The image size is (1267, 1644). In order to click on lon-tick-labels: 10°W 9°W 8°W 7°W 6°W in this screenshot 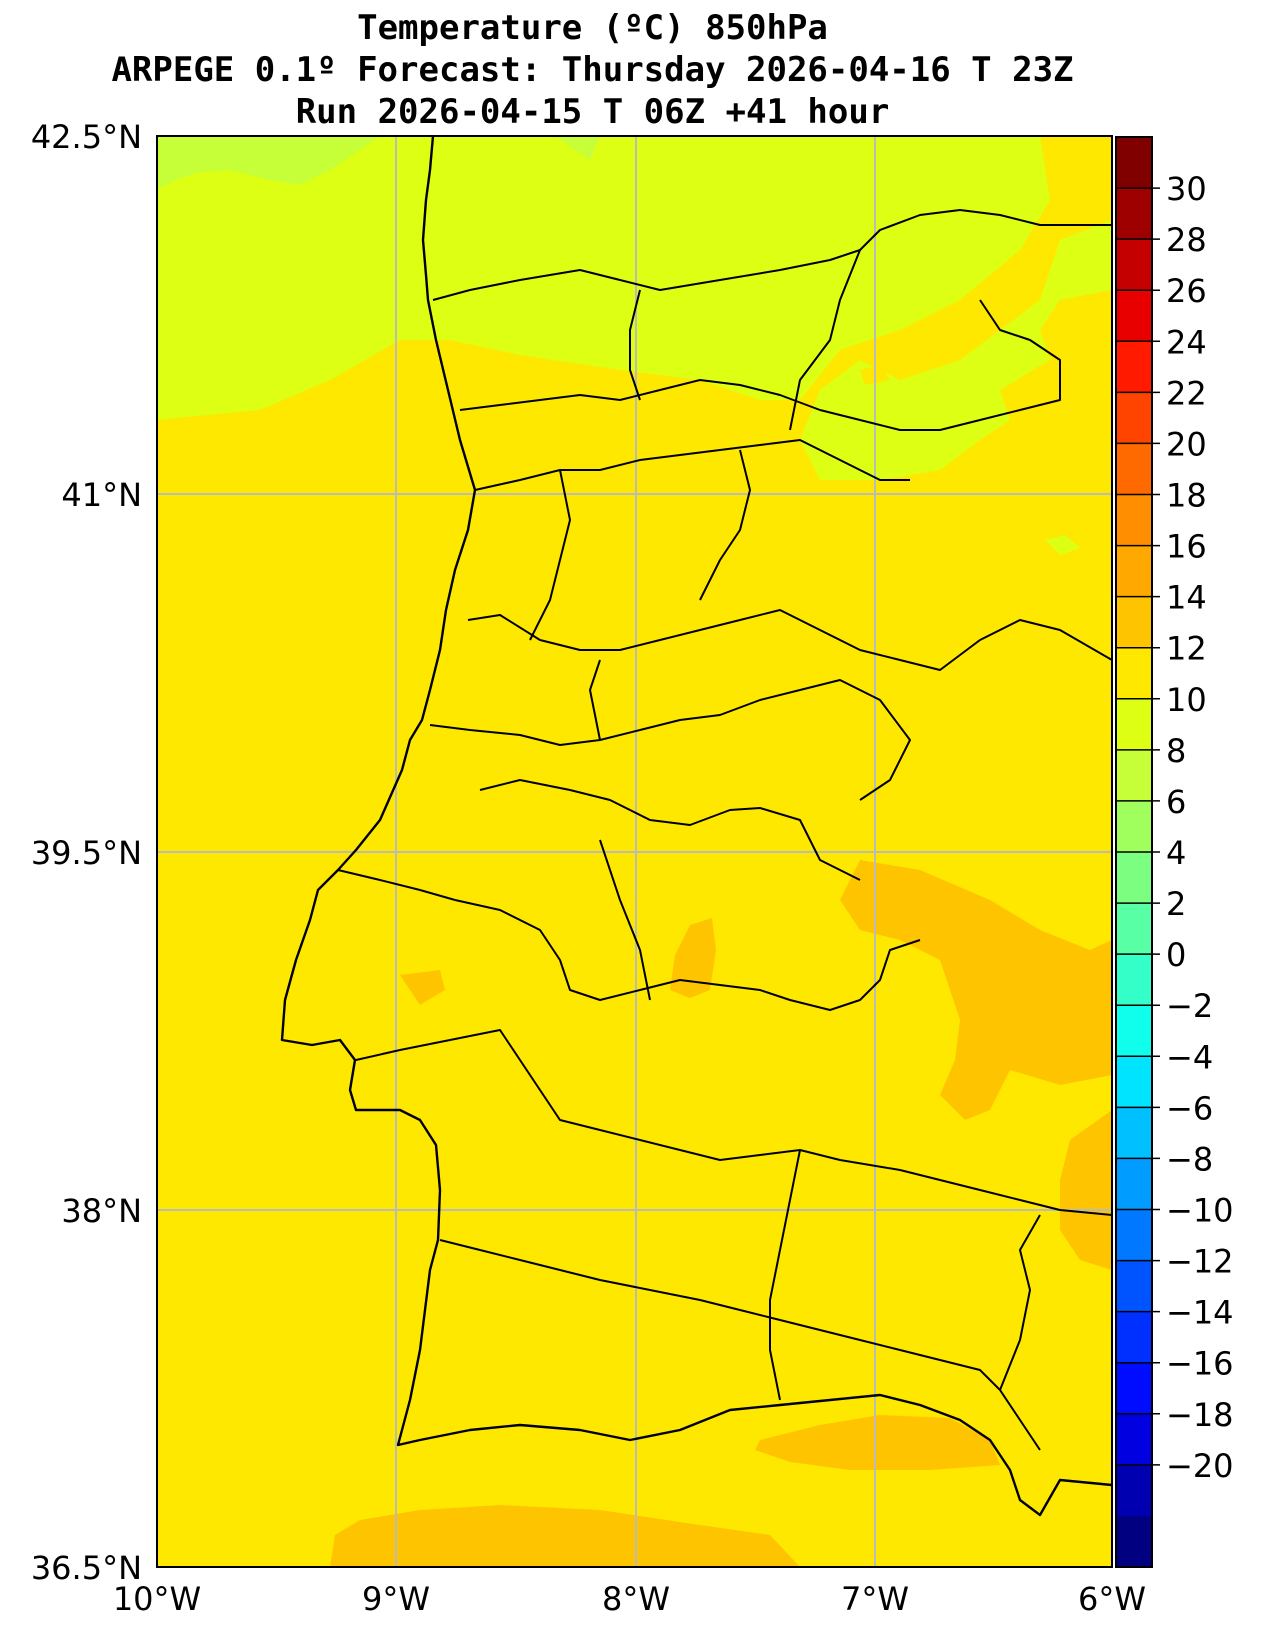, I will do `click(629, 1599)`.